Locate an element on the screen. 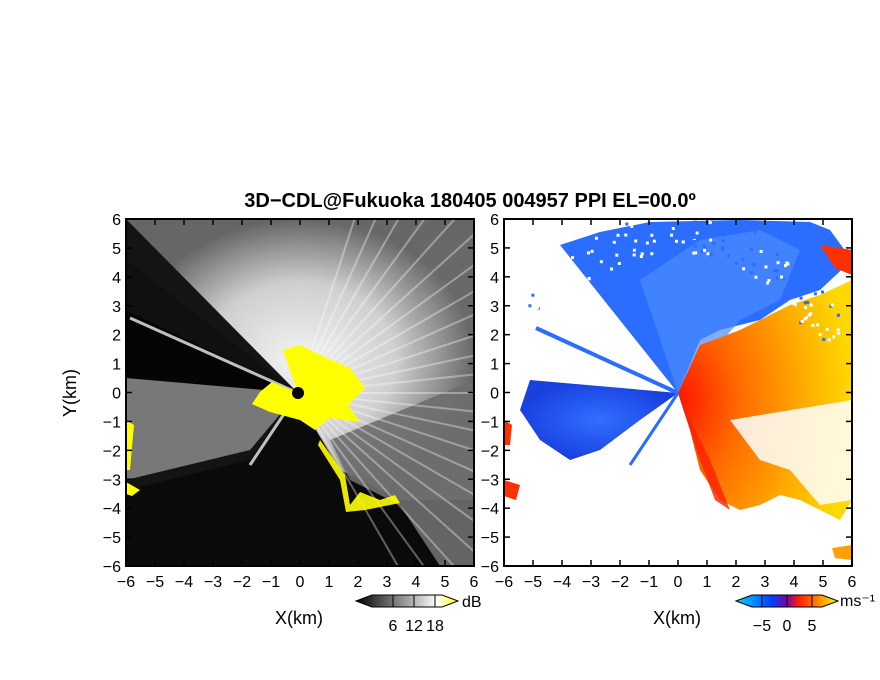 The width and height of the screenshot is (880, 680). colorbar-tick-label: 5 is located at coordinates (812, 626).